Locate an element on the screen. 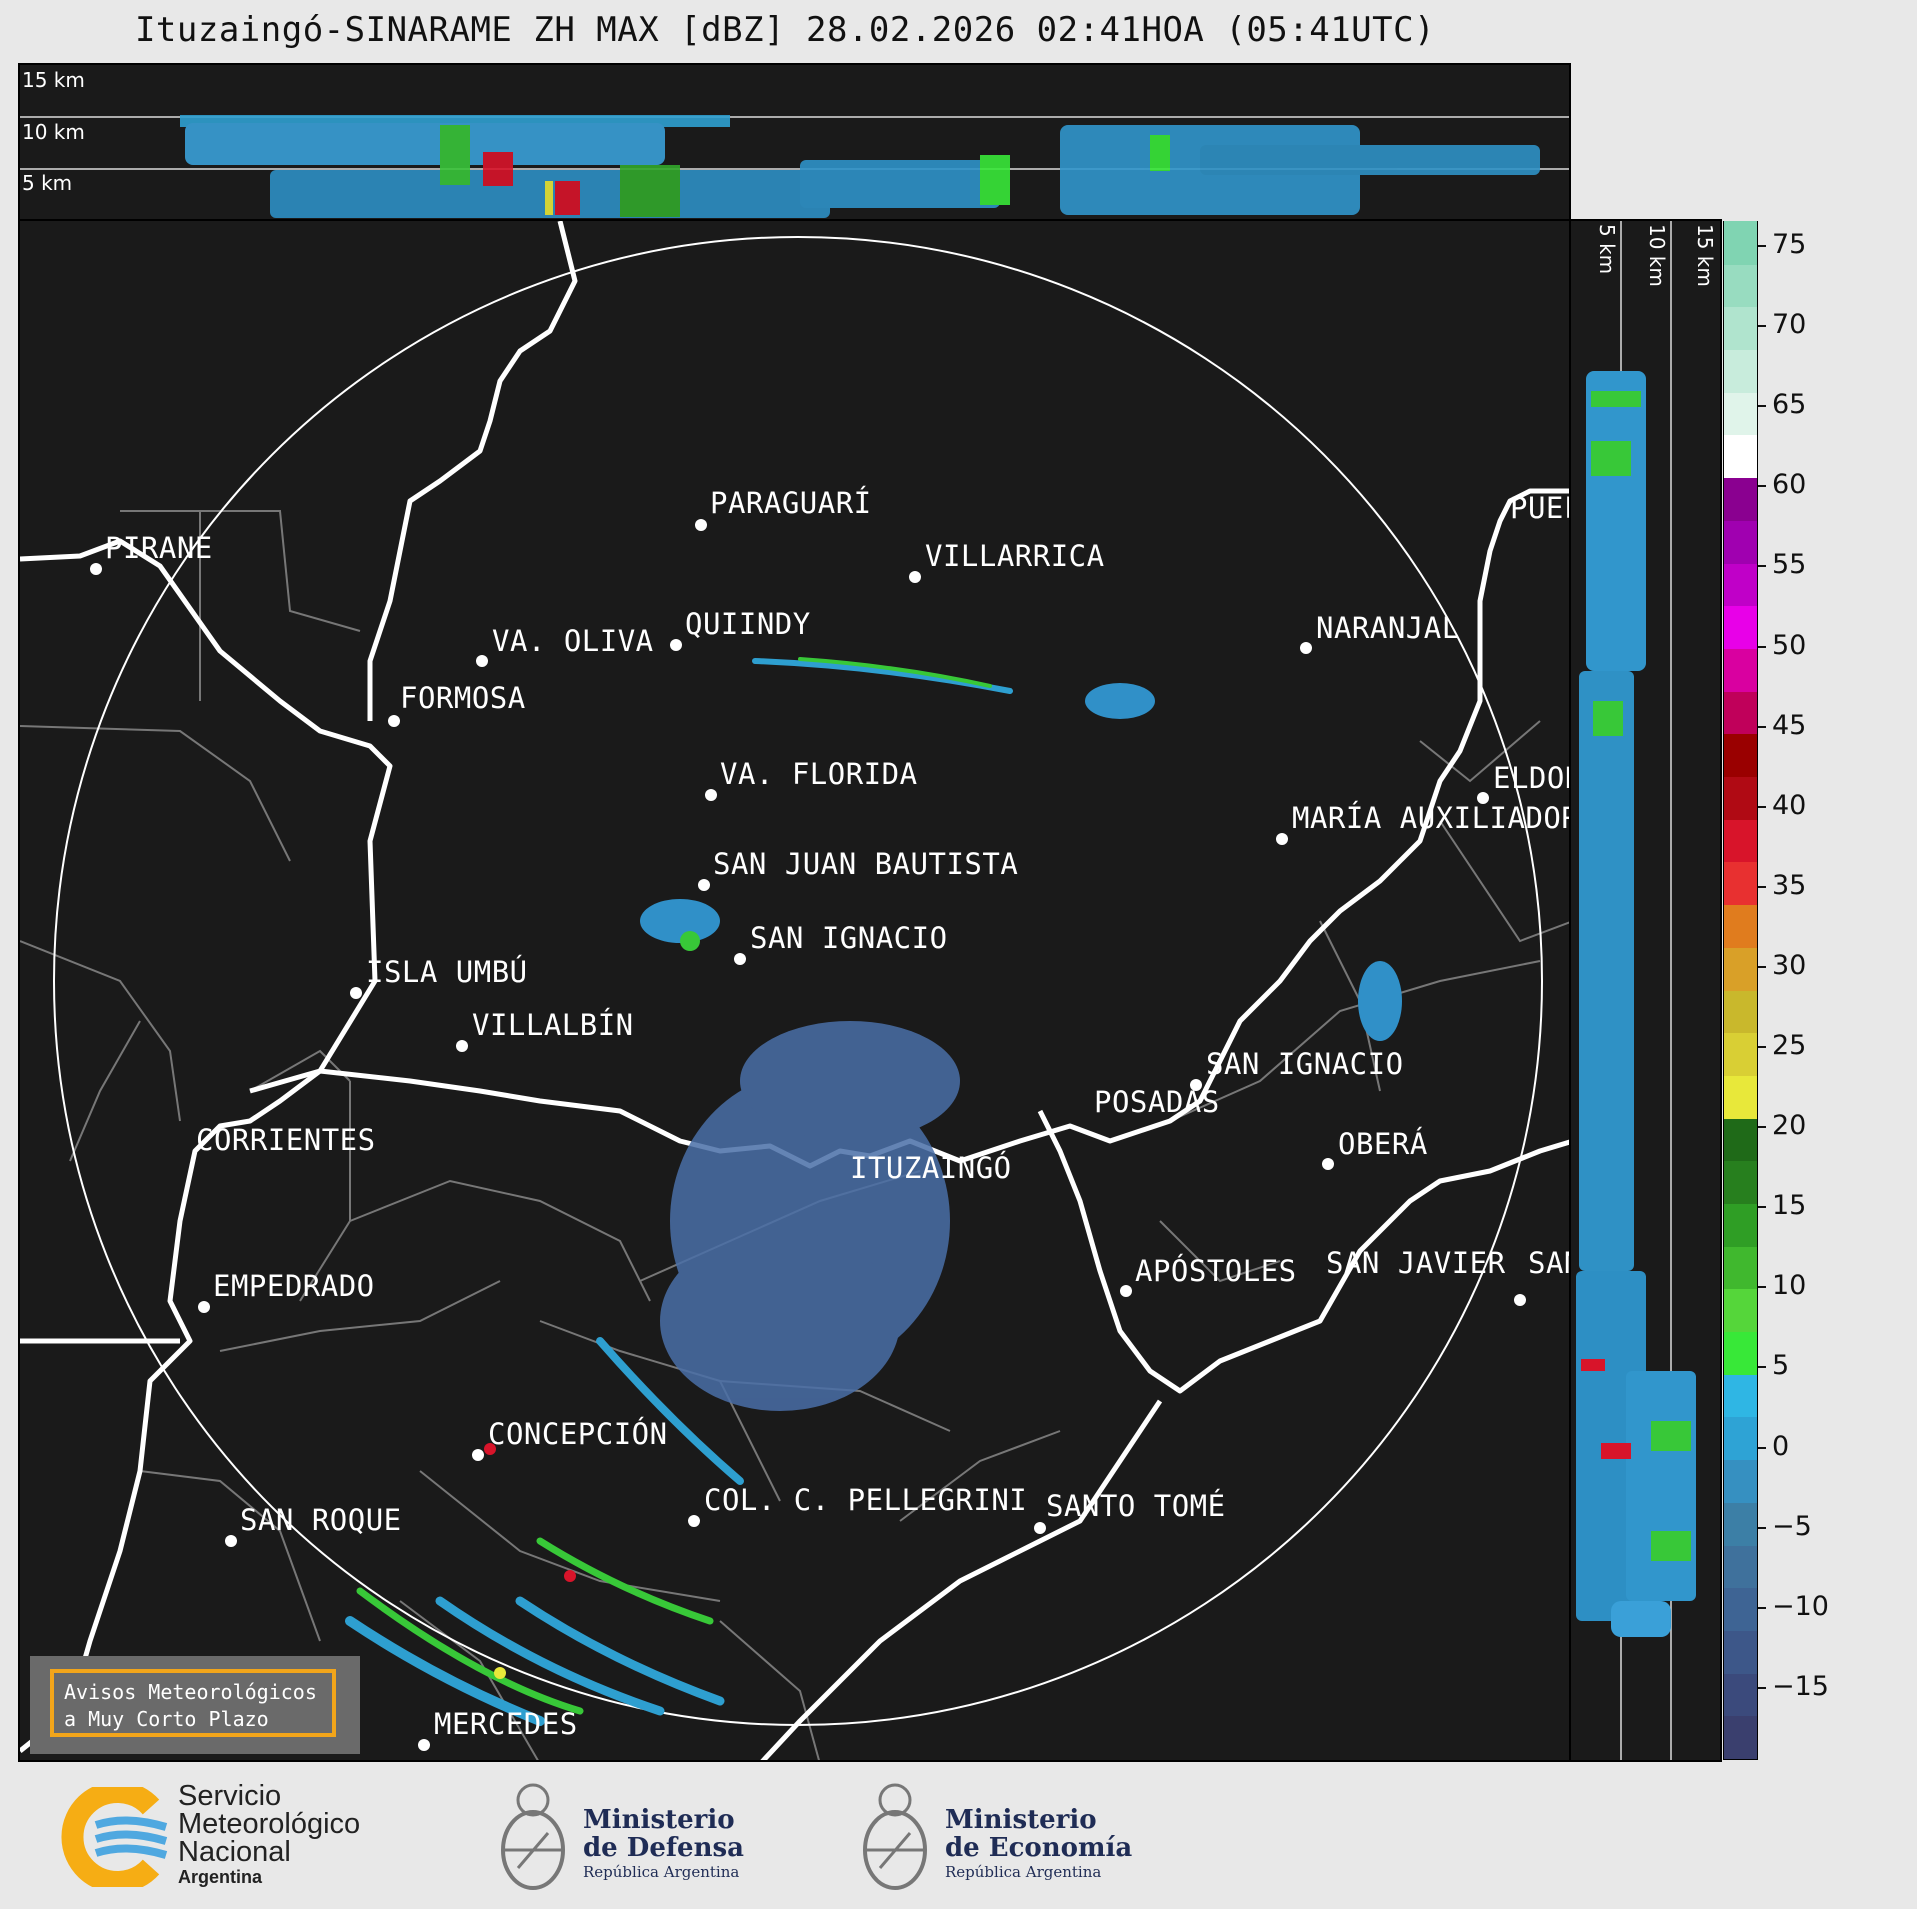  city-label-obera: OBERÁ is located at coordinates (1383, 1144).